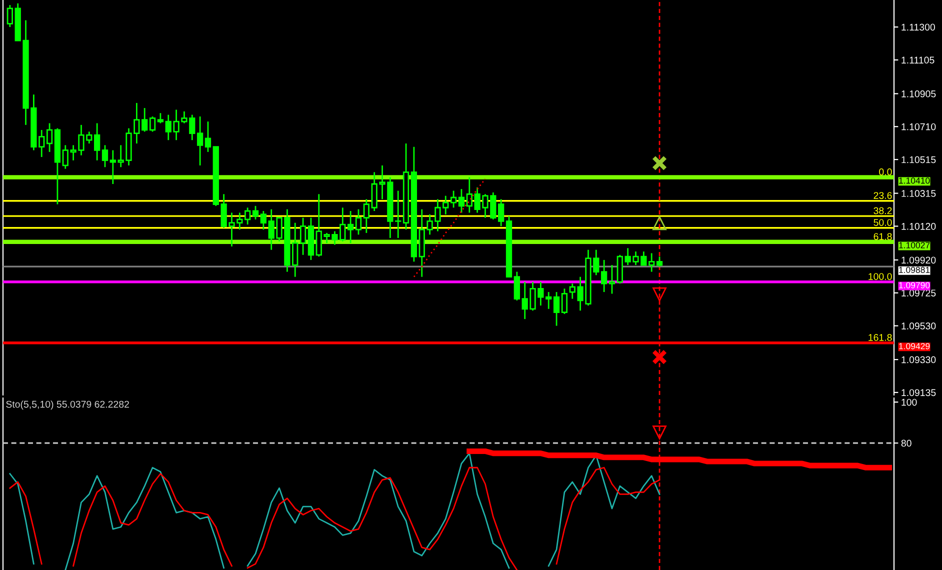 The height and width of the screenshot is (570, 942). Describe the element at coordinates (919, 94) in the screenshot. I see `y-tick-label: 1.10905` at that location.